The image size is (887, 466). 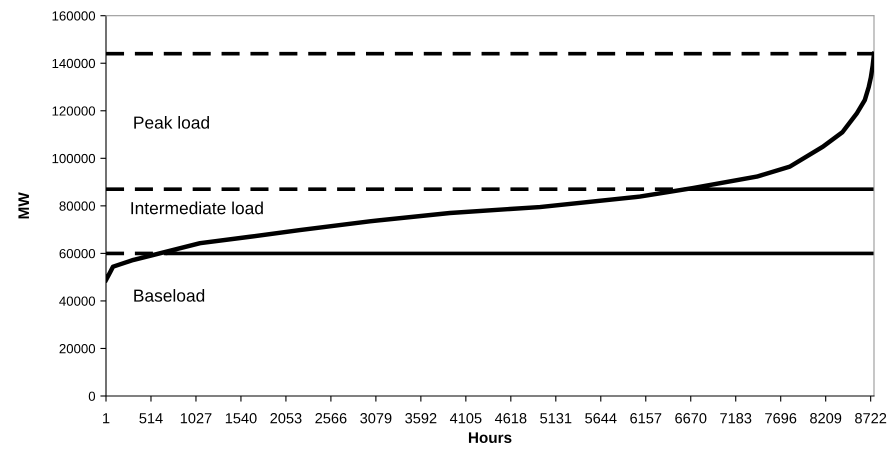 I want to click on x-tick-label: 3592, so click(x=420, y=418).